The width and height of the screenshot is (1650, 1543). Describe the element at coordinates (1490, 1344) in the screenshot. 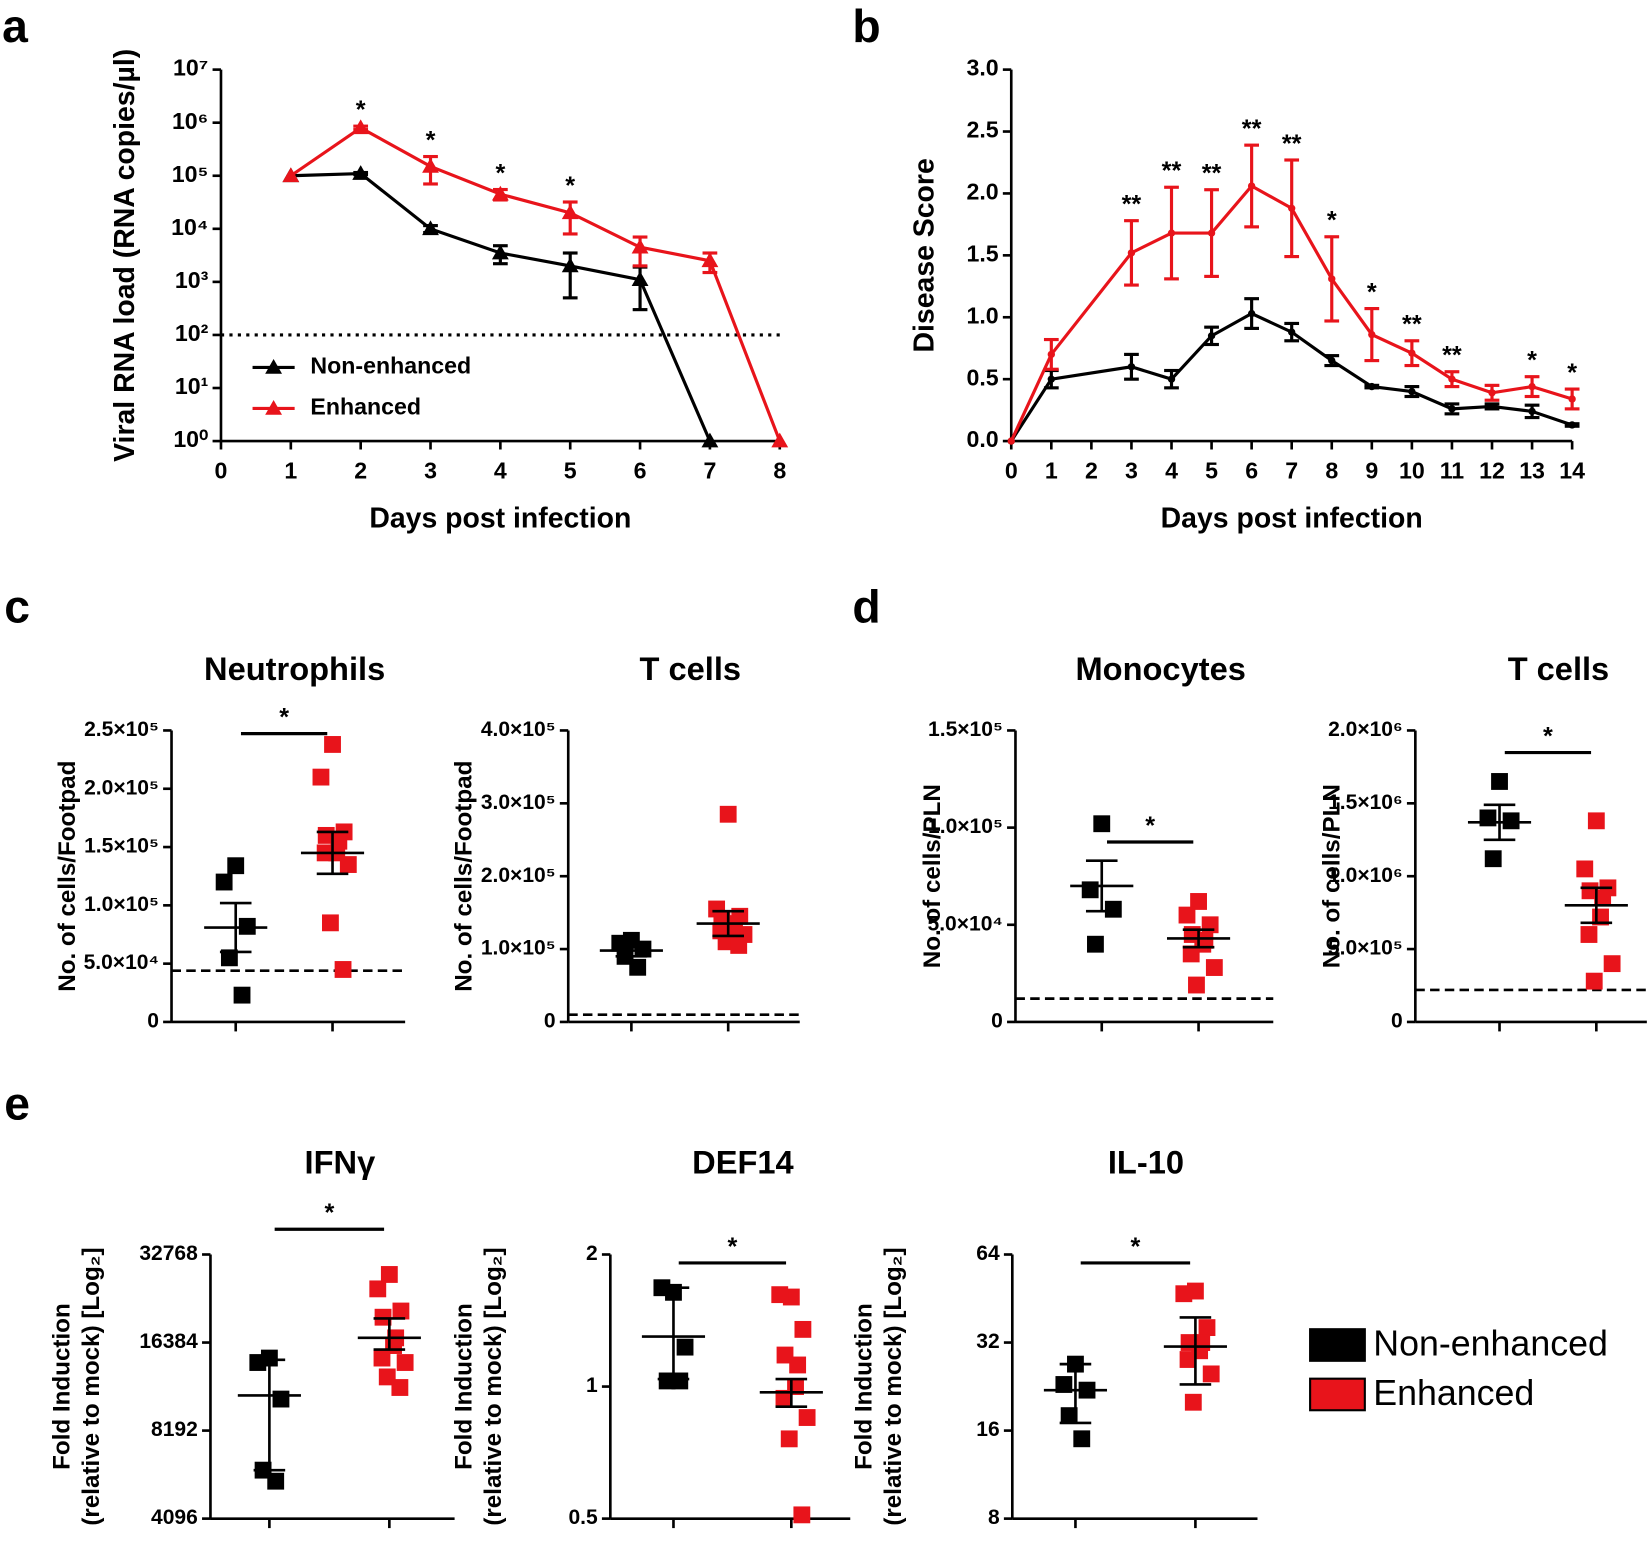

I see `legend-label: Non-enhanced` at that location.